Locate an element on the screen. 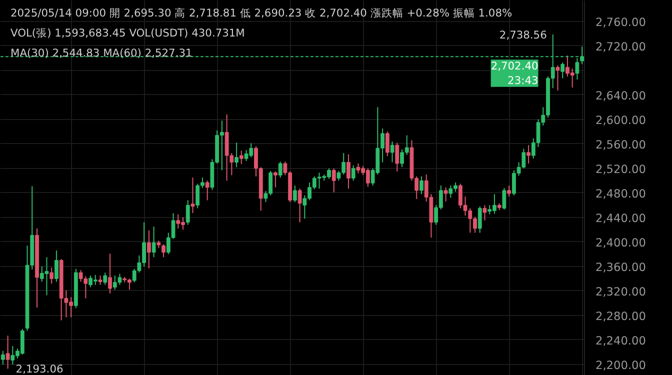 The height and width of the screenshot is (375, 672). y-tick-label: 2,280.00 is located at coordinates (621, 315).